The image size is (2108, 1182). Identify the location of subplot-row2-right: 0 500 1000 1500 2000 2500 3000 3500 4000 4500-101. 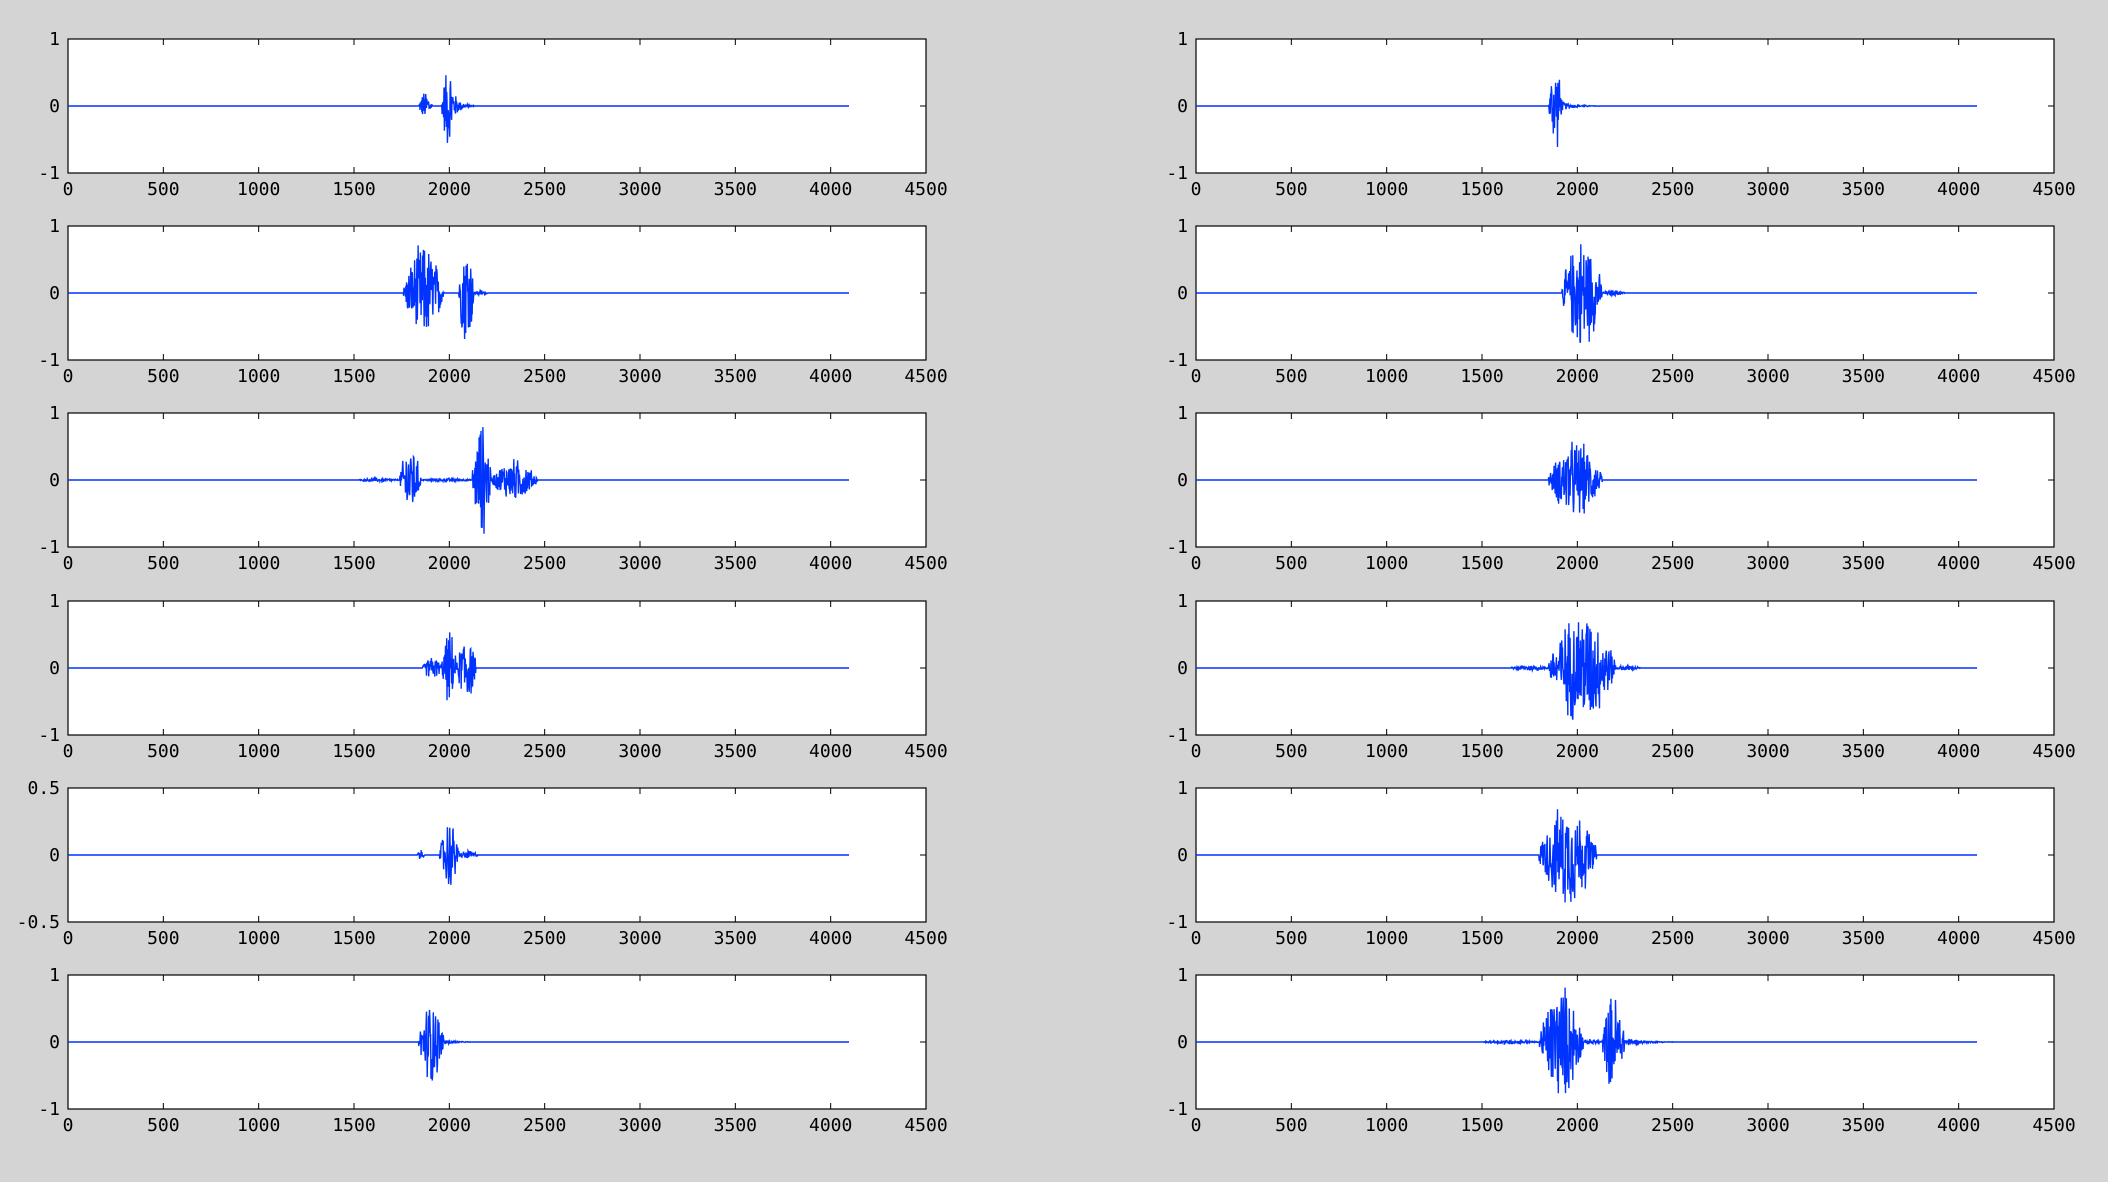
(1620, 301).